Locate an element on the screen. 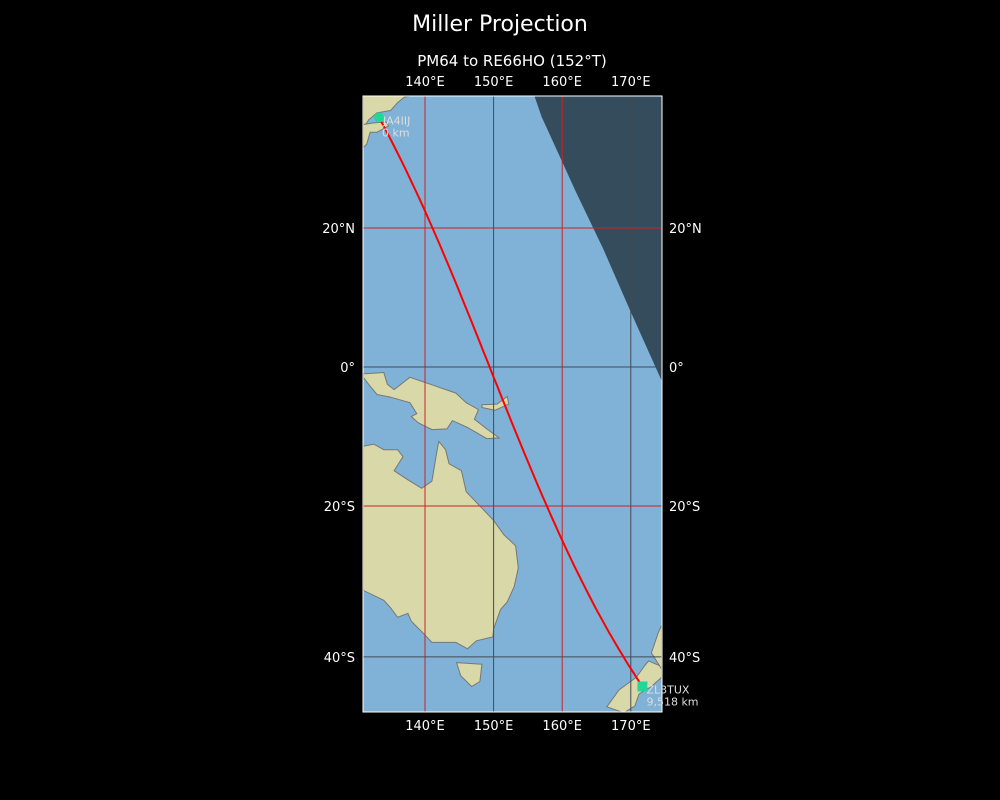 The height and width of the screenshot is (800, 1000). start-callsign: JA4IIJ is located at coordinates (396, 121).